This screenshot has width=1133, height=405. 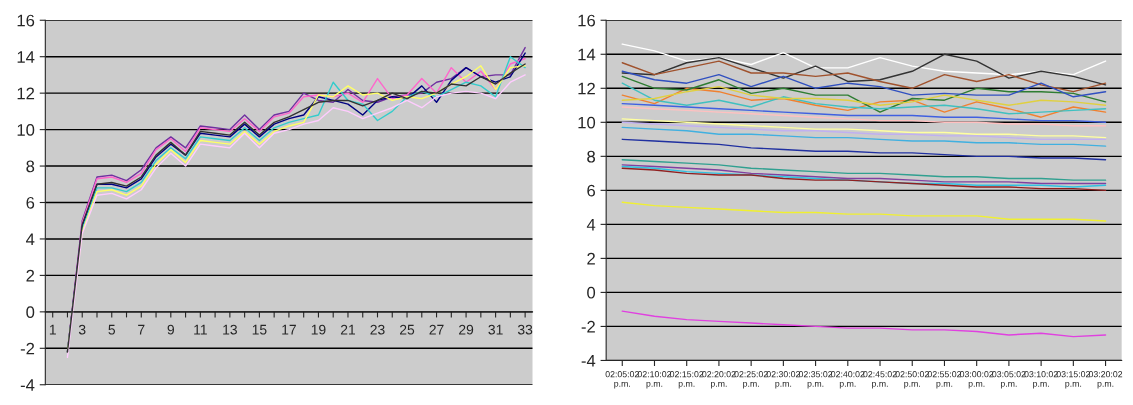 What do you see at coordinates (52, 329) in the screenshot?
I see `x-tick-label: 1` at bounding box center [52, 329].